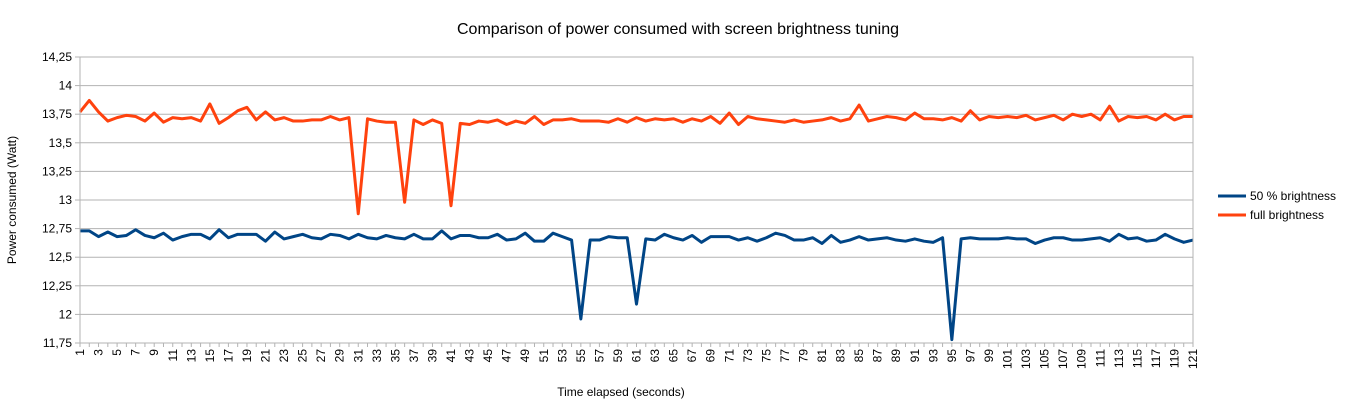 Image resolution: width=1356 pixels, height=411 pixels. What do you see at coordinates (12, 200) in the screenshot?
I see `y-axis-label: Power consumed (Watt)` at bounding box center [12, 200].